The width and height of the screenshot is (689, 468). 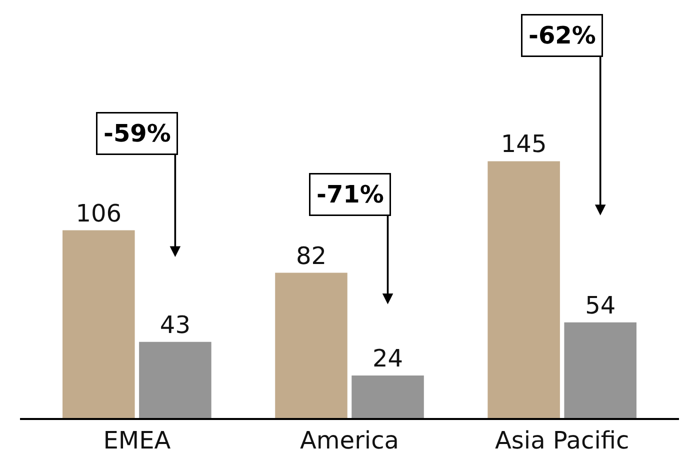 What do you see at coordinates (562, 440) in the screenshot?
I see `x-tick-label: Asia Pacific` at bounding box center [562, 440].